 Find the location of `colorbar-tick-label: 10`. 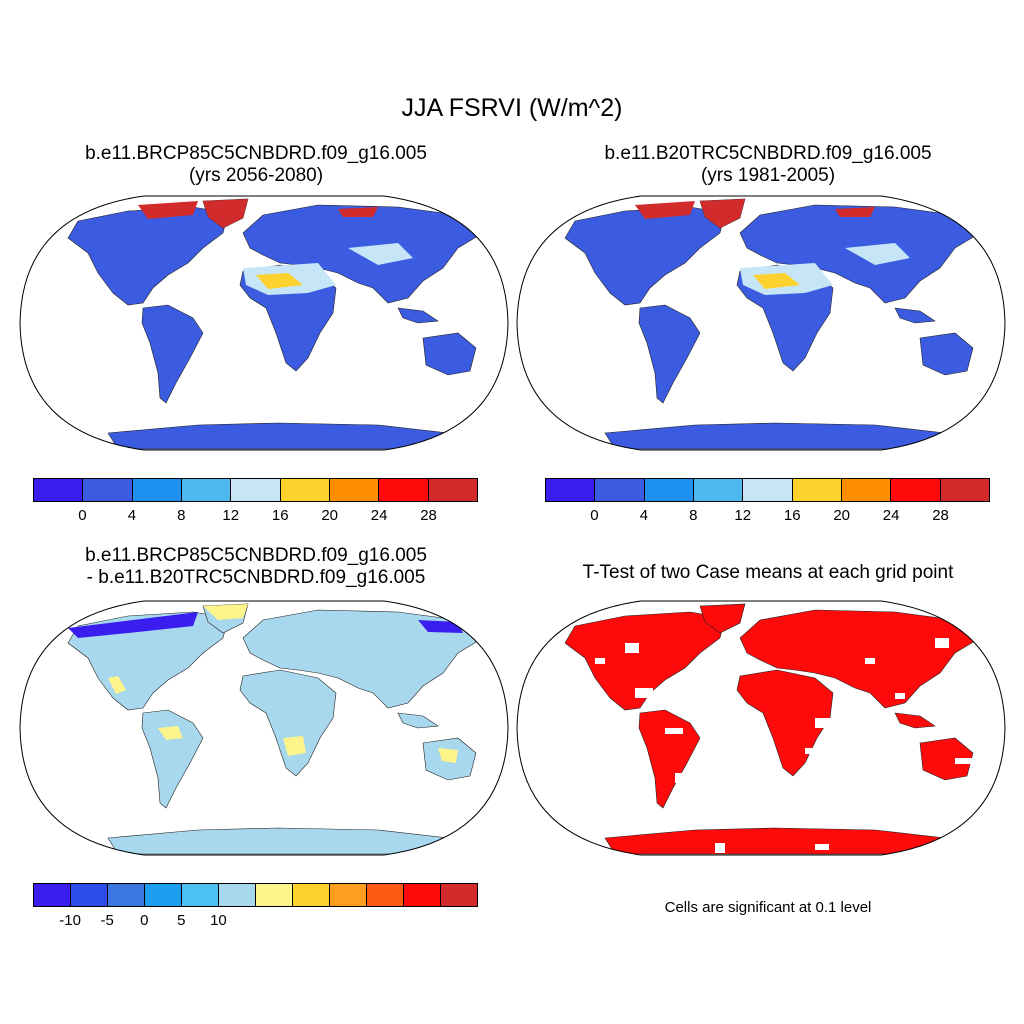

colorbar-tick-label: 10 is located at coordinates (218, 920).